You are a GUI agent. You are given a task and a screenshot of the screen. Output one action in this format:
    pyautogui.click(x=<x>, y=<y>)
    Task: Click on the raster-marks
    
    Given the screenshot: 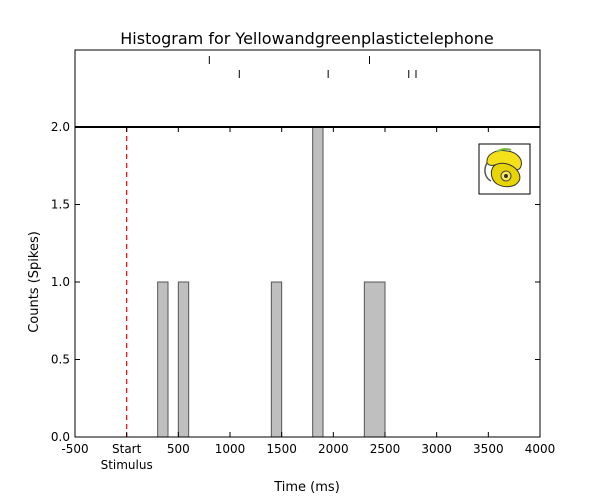 What is the action you would take?
    pyautogui.click(x=312, y=67)
    